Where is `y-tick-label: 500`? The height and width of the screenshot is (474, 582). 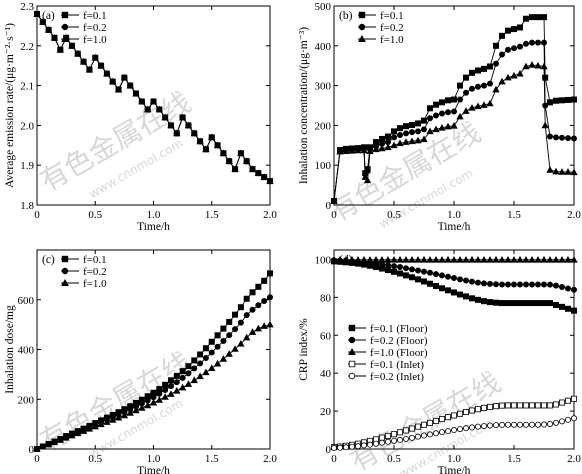
y-tick-label: 500 is located at coordinates (323, 7).